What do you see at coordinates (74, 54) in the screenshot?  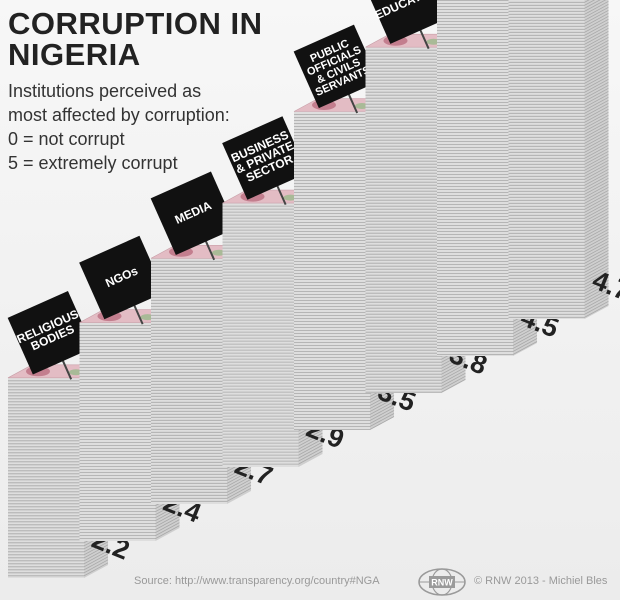 I see `title-line: NIGERIA` at bounding box center [74, 54].